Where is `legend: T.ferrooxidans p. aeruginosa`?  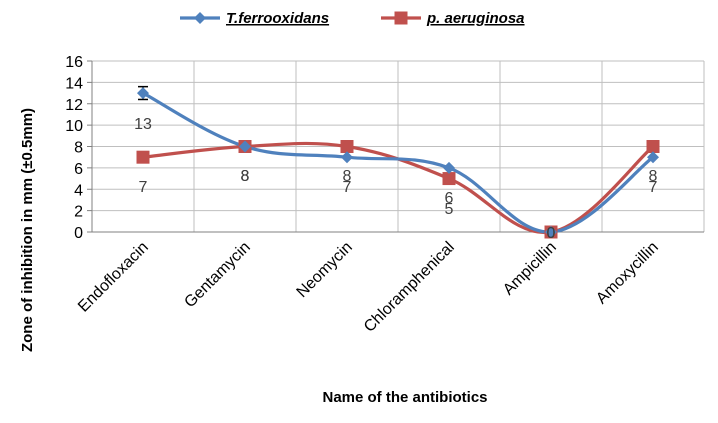 legend: T.ferrooxidans p. aeruginosa is located at coordinates (352, 18).